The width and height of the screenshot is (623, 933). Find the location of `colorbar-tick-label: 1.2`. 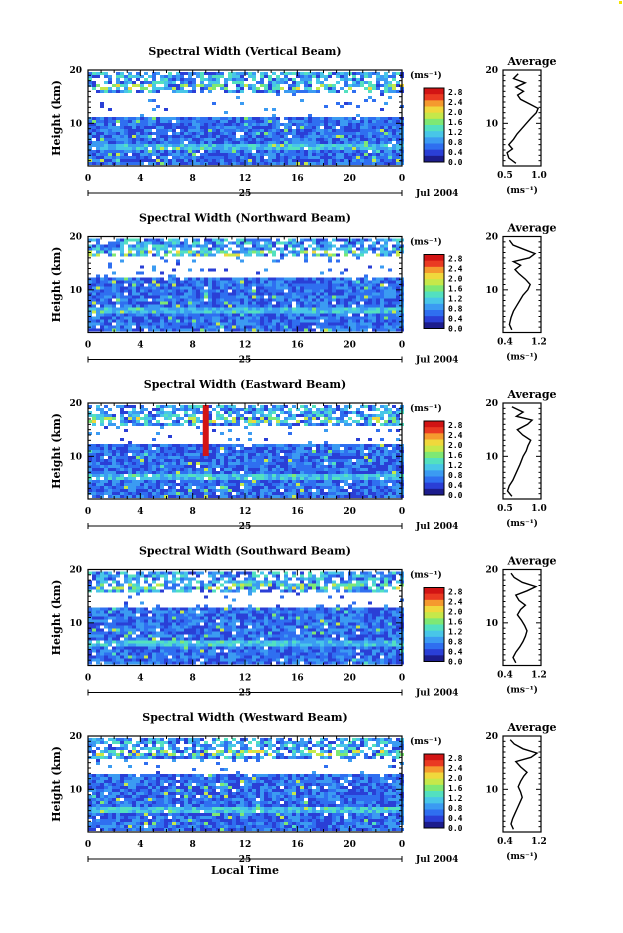

colorbar-tick-label: 1.2 is located at coordinates (455, 132).